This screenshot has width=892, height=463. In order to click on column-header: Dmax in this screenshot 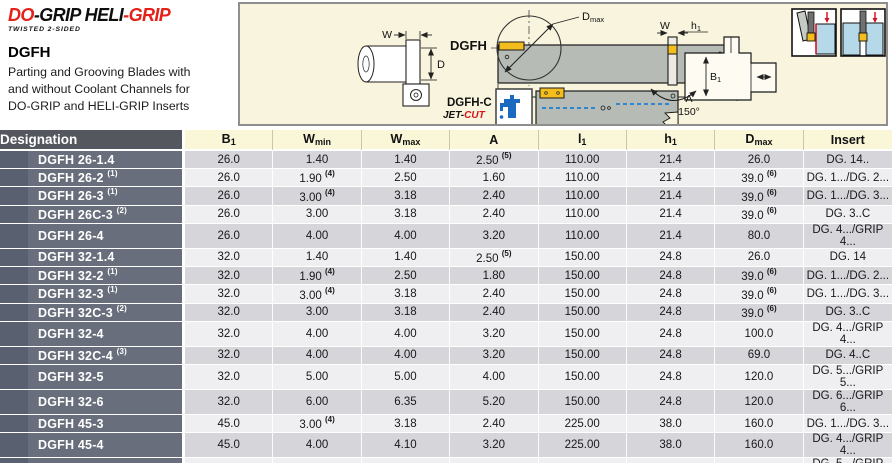, I will do `click(759, 140)`.